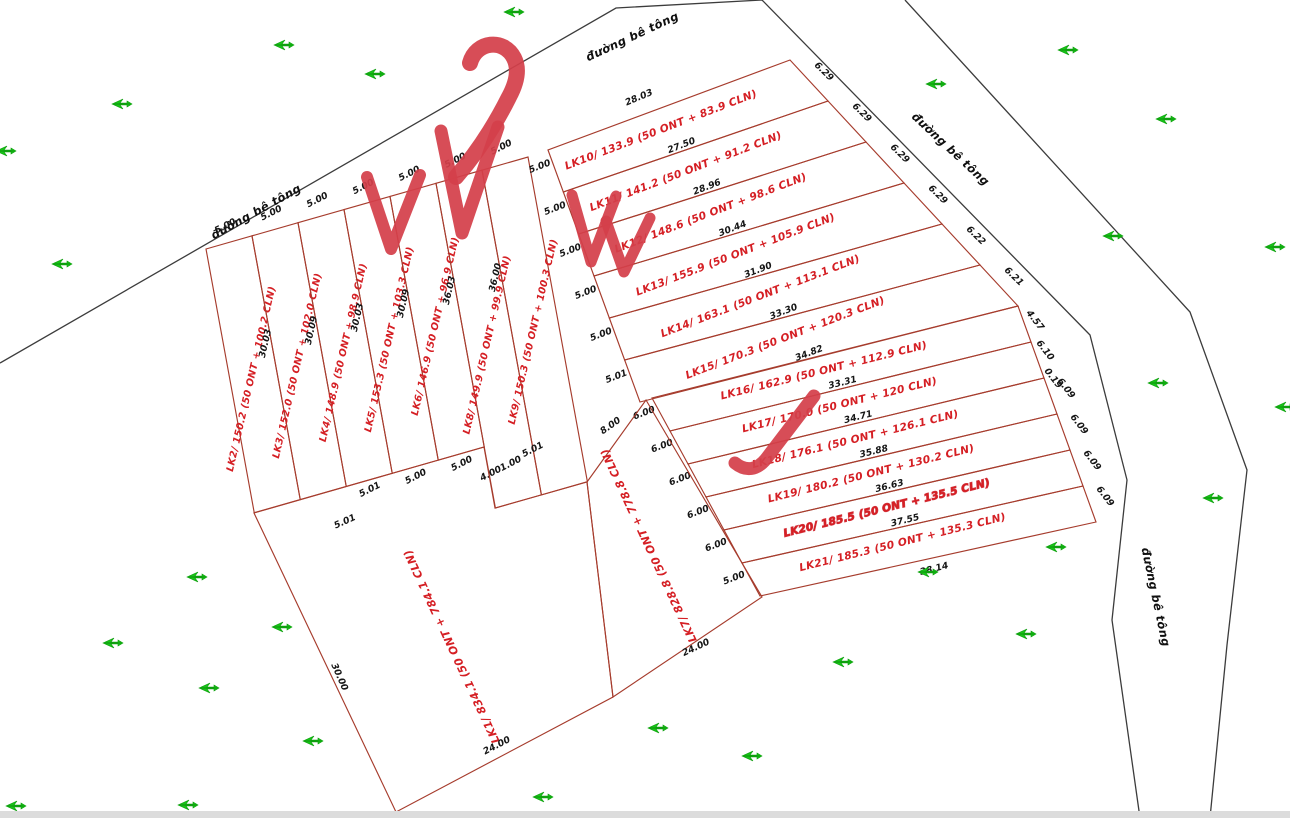  I want to click on dim-LK7-top: 8.00, so click(610, 426).